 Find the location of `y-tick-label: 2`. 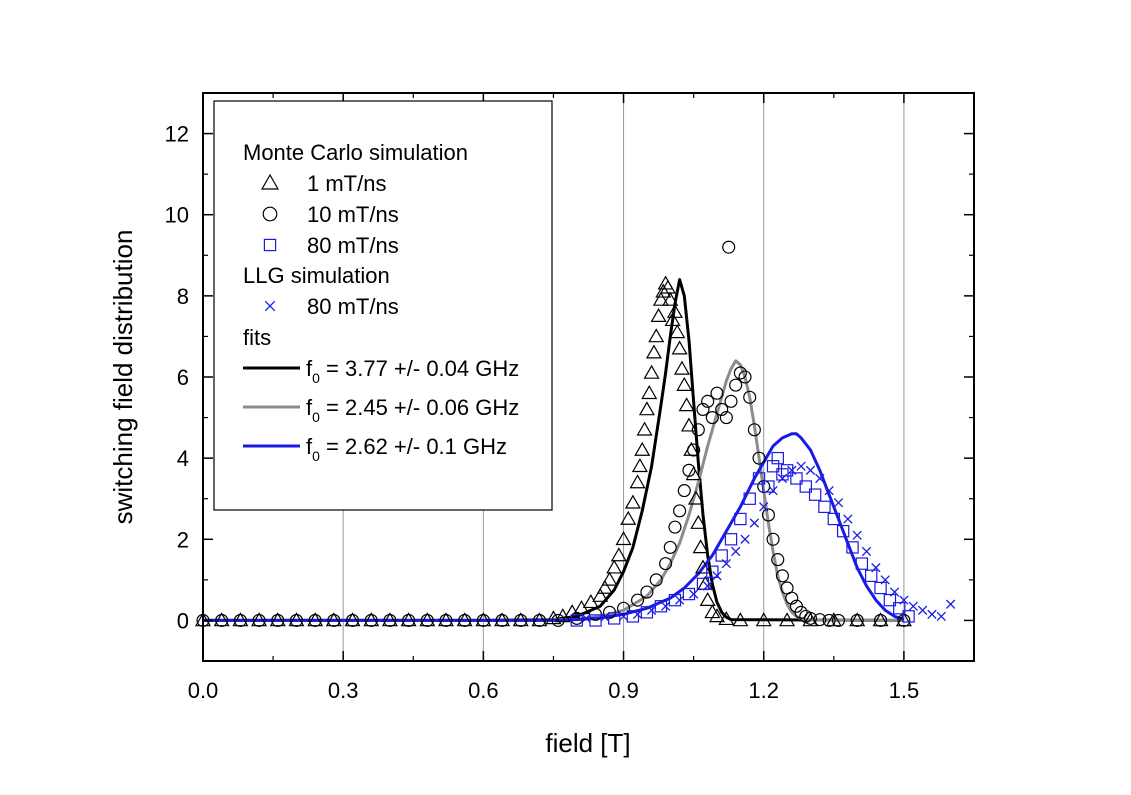

y-tick-label: 2 is located at coordinates (183, 539).